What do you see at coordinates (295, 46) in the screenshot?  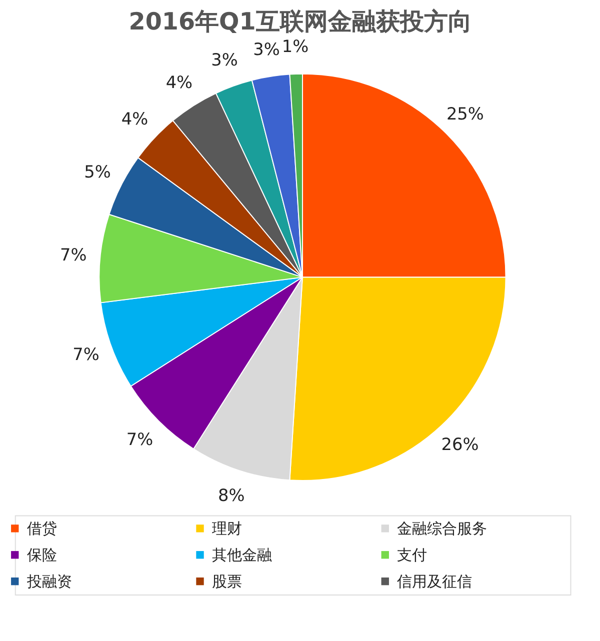 I see `data-label: 1%` at bounding box center [295, 46].